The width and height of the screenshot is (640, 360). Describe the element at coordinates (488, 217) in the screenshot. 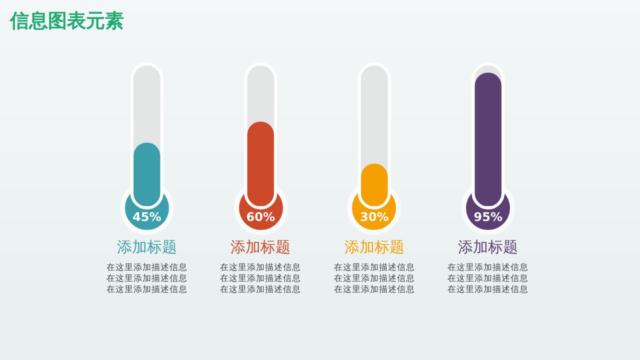

I see `data-label: 95%` at that location.